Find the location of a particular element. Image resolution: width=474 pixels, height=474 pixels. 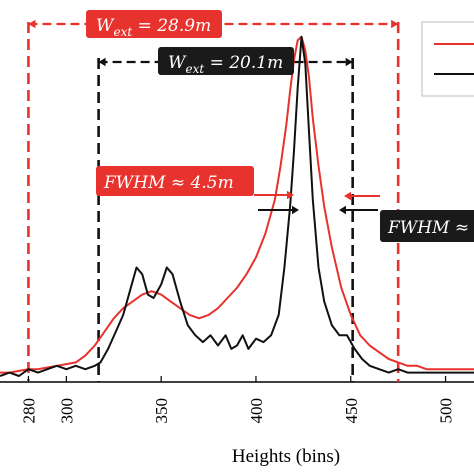

x-axis: 280 300 350 400 450 500 is located at coordinates (237, 400).